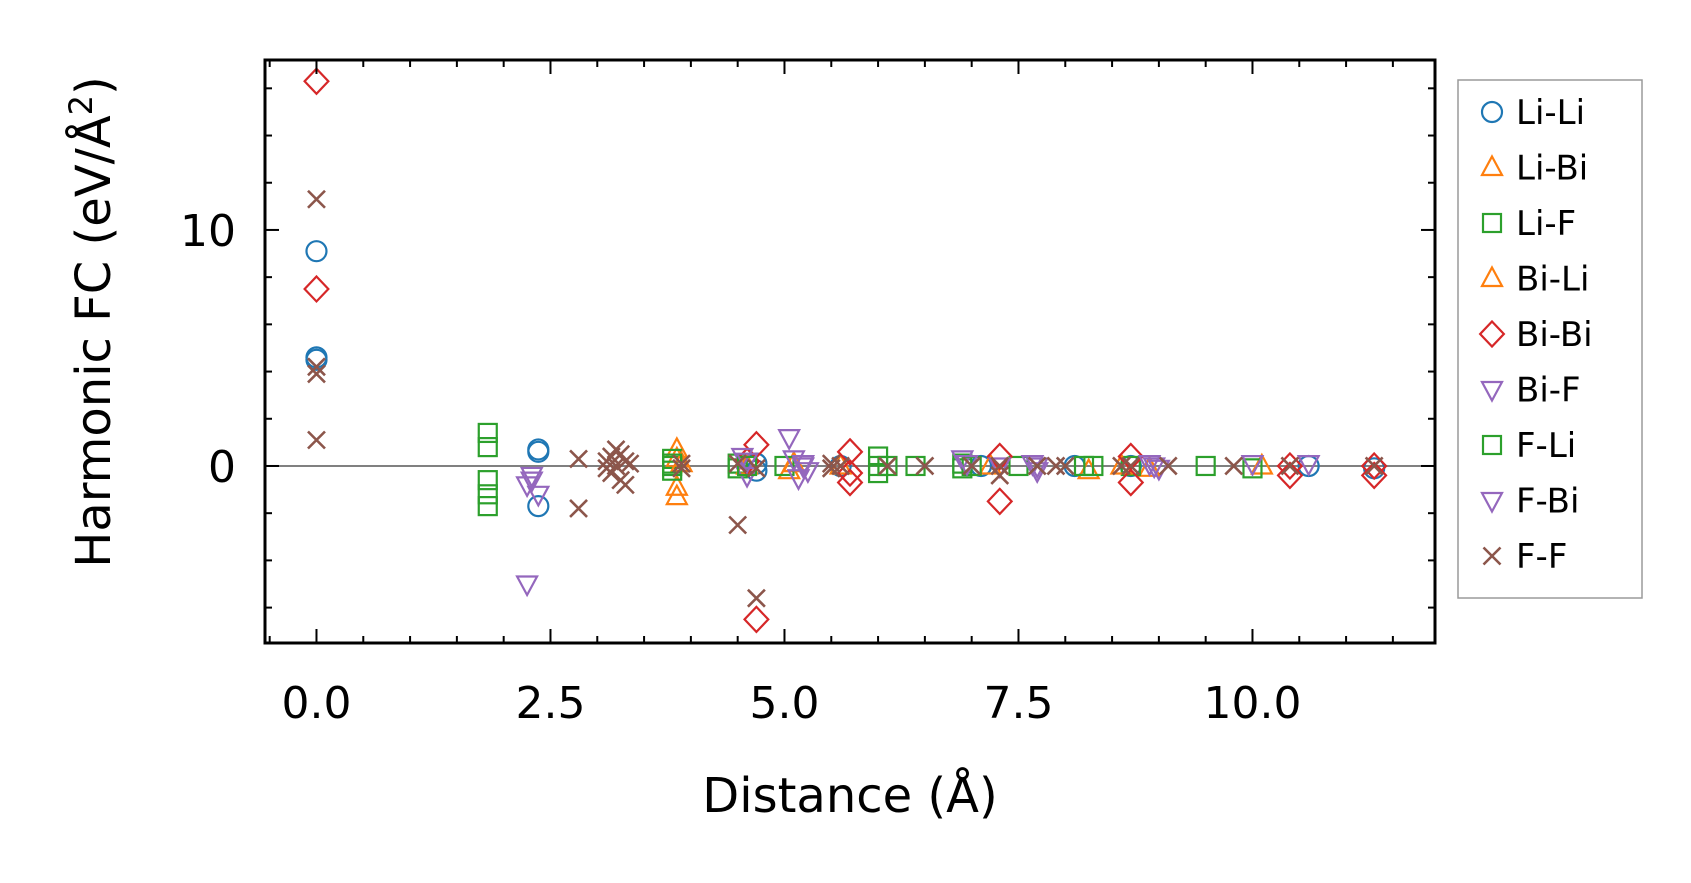 The height and width of the screenshot is (883, 1691). I want to click on x-axis-label: Distance (Å), so click(849, 795).